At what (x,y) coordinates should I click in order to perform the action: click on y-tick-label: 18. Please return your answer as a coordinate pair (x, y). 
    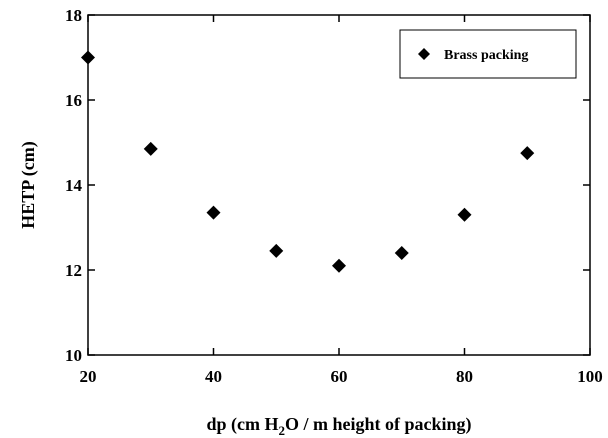
    Looking at the image, I should click on (73, 15).